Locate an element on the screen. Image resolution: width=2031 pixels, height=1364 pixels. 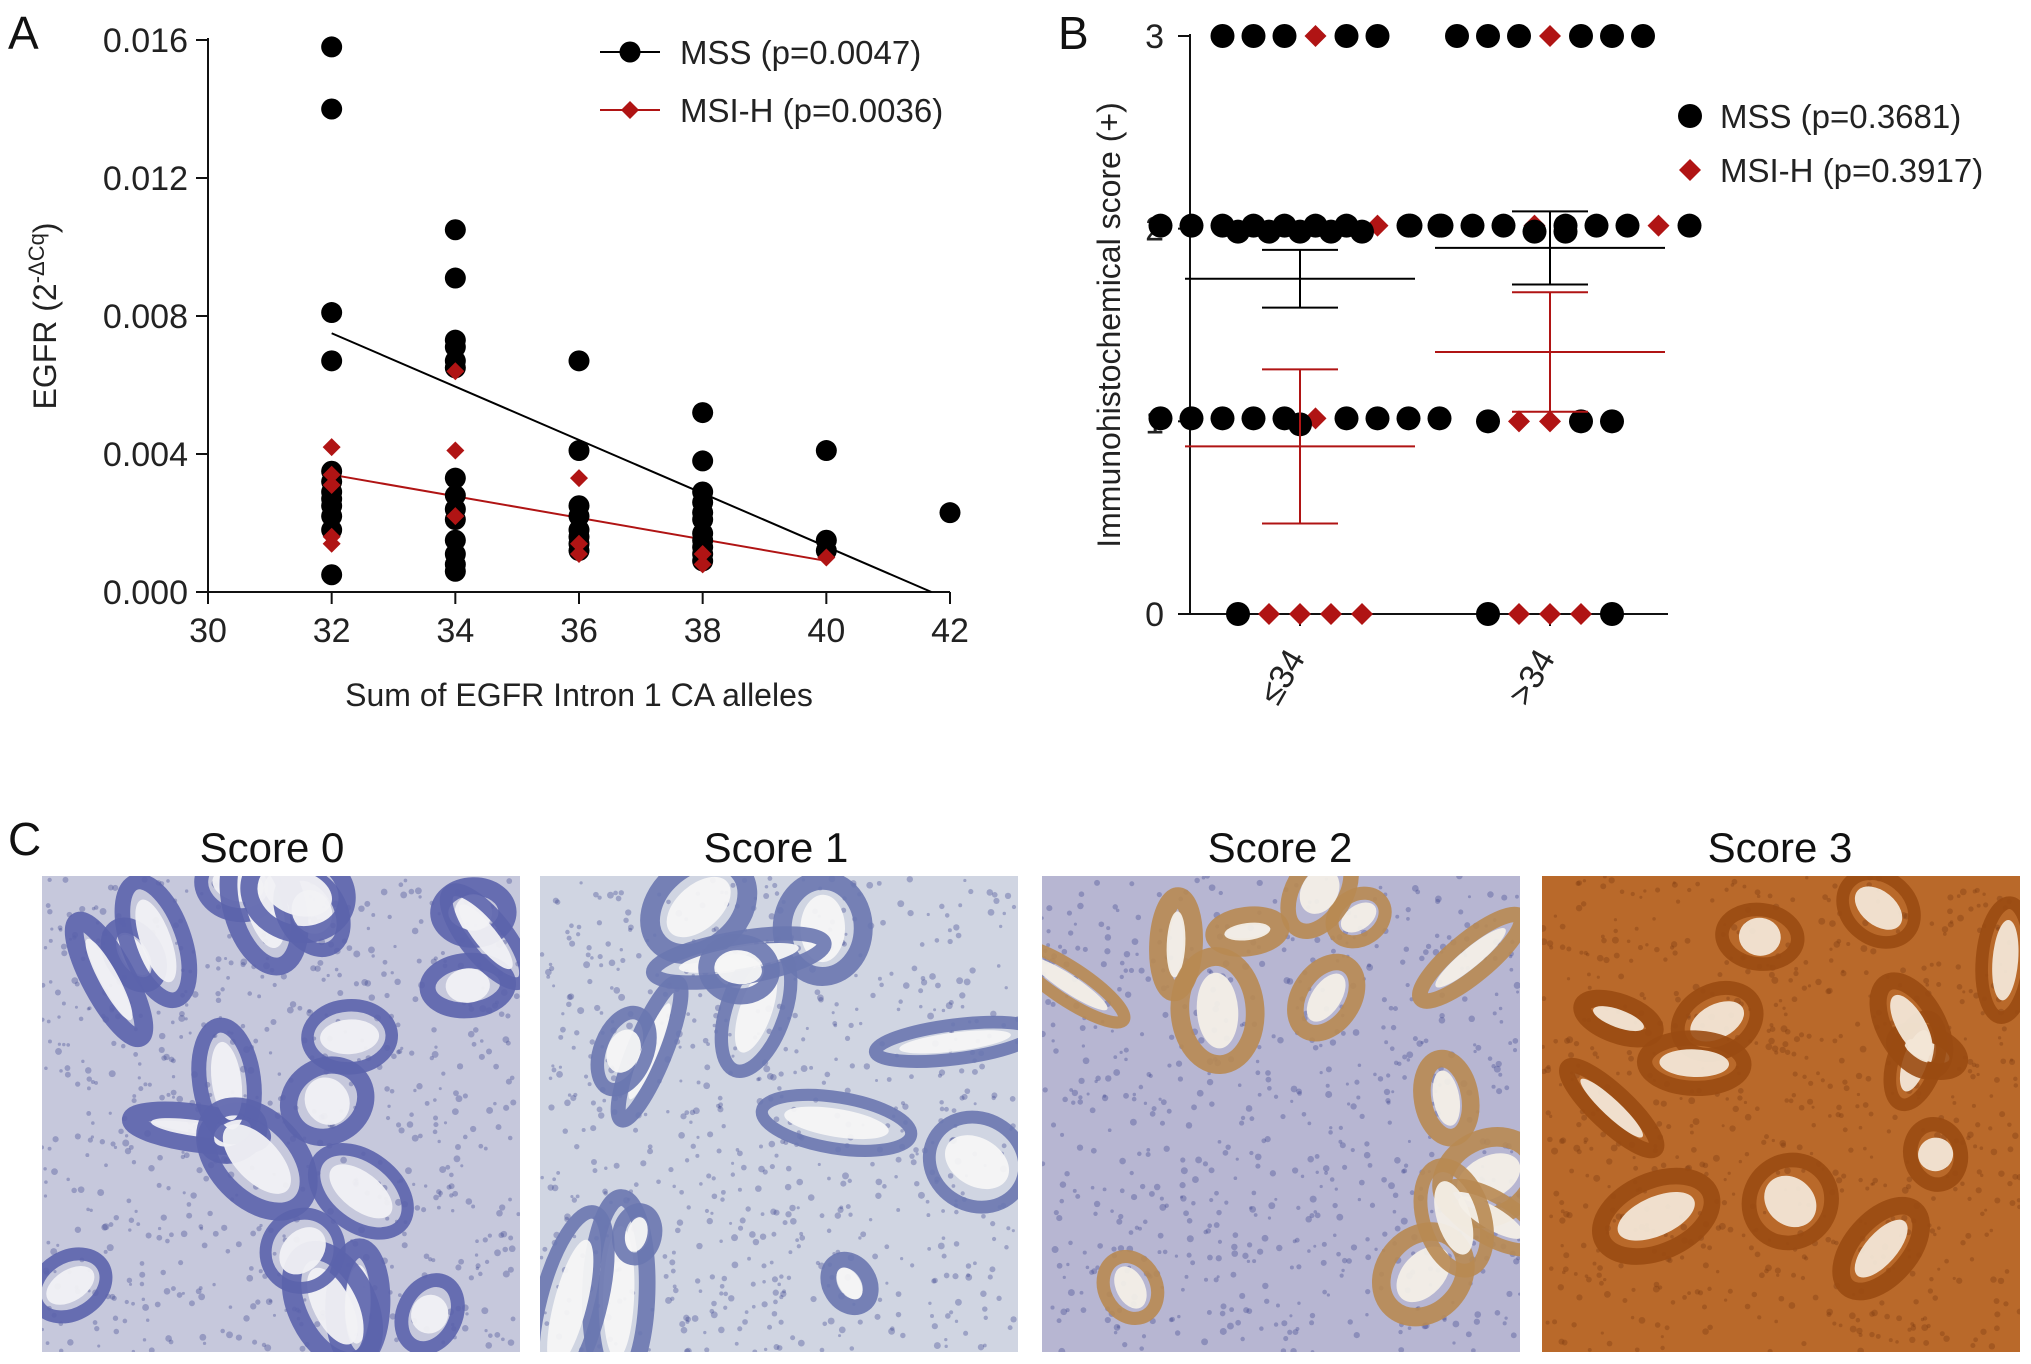
legend-label: MSI-H (p=0.0036) is located at coordinates (811, 110).